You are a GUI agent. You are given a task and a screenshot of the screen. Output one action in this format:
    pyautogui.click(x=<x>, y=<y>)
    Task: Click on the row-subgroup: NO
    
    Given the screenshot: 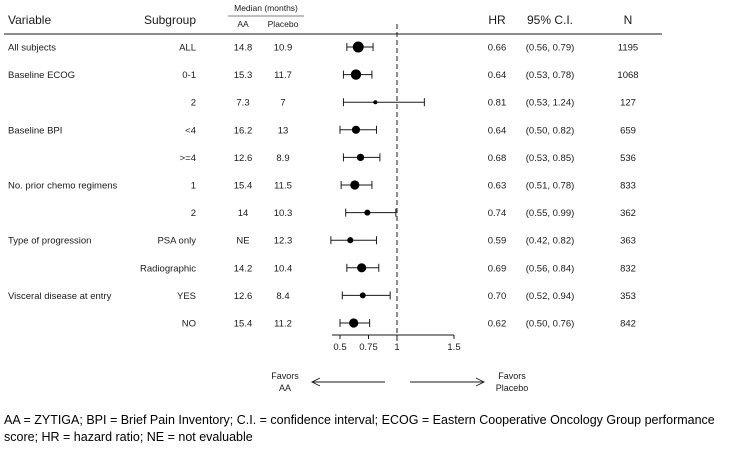 What is the action you would take?
    pyautogui.click(x=189, y=324)
    